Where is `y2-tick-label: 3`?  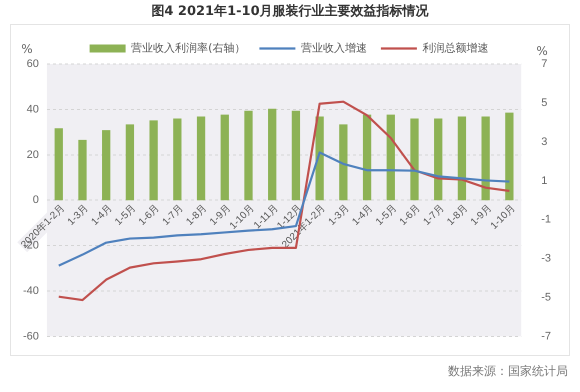 y2-tick-label: 3 is located at coordinates (544, 142).